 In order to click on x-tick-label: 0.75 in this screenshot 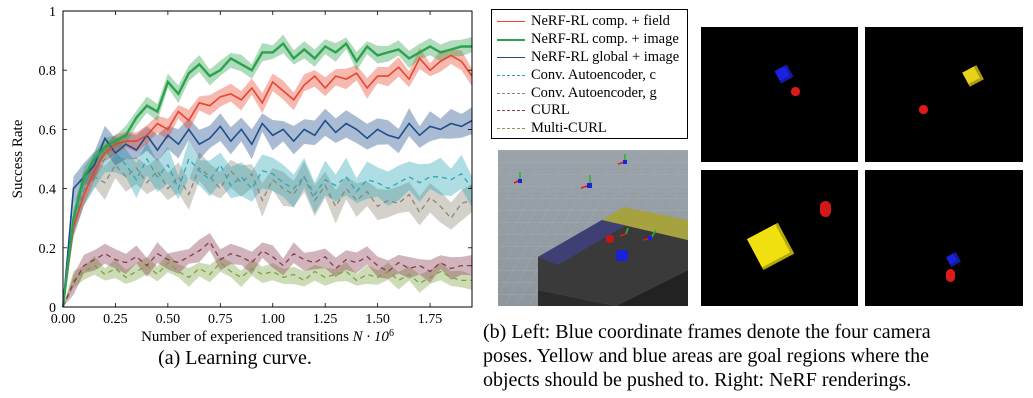, I will do `click(220, 319)`.